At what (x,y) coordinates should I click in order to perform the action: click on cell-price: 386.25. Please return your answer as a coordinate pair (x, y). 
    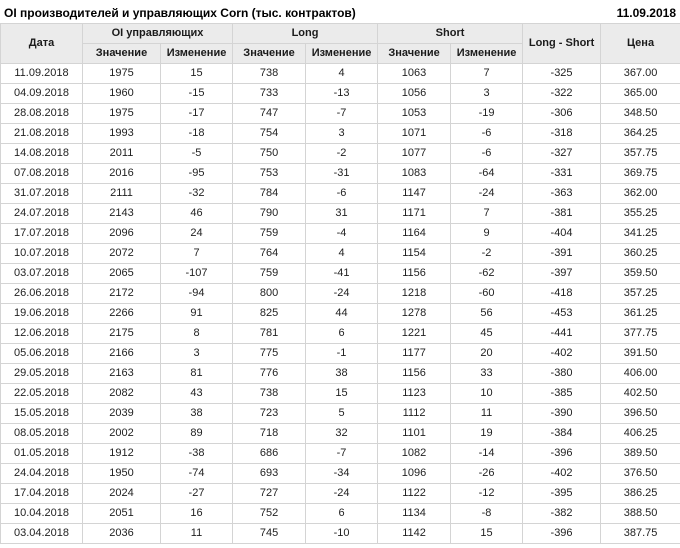
    Looking at the image, I should click on (640, 493).